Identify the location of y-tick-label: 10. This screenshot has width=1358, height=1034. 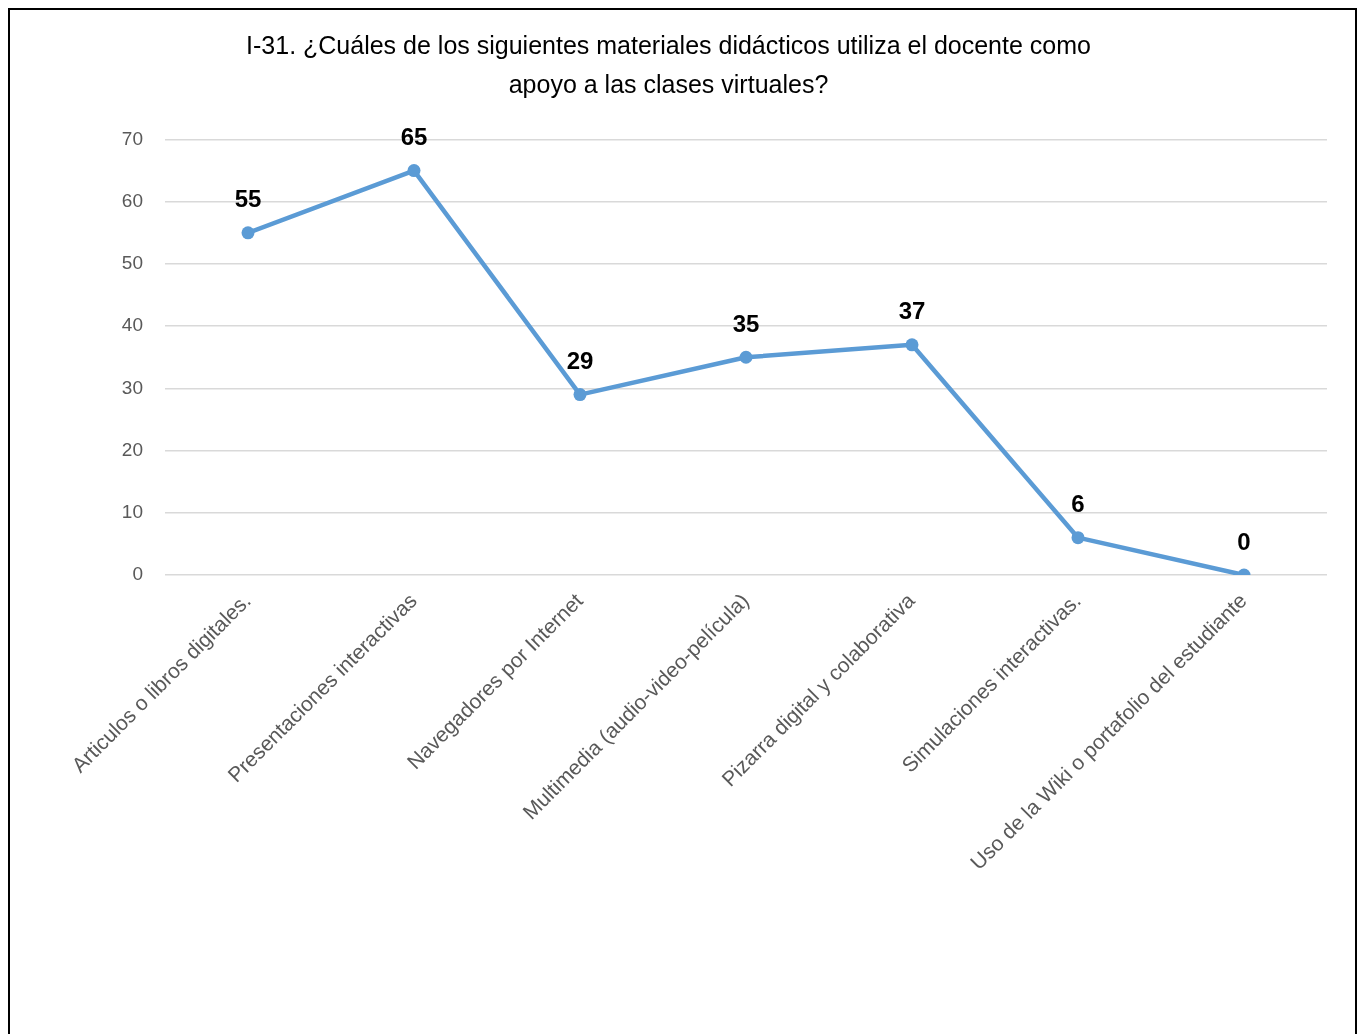
(132, 512).